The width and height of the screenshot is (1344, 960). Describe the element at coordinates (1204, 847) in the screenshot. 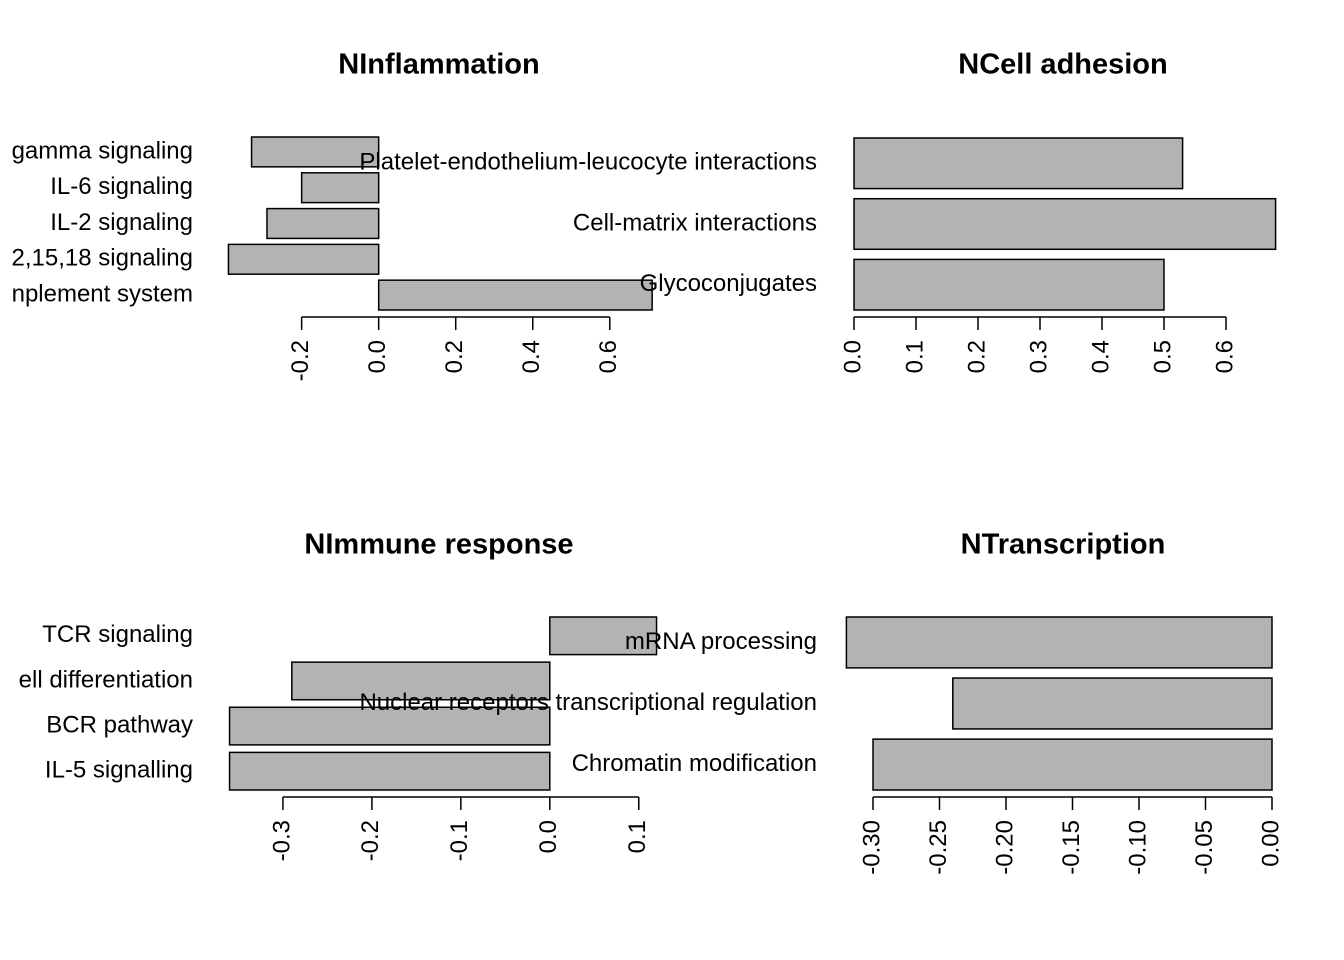

I see `x-tick-label: -0.05` at that location.